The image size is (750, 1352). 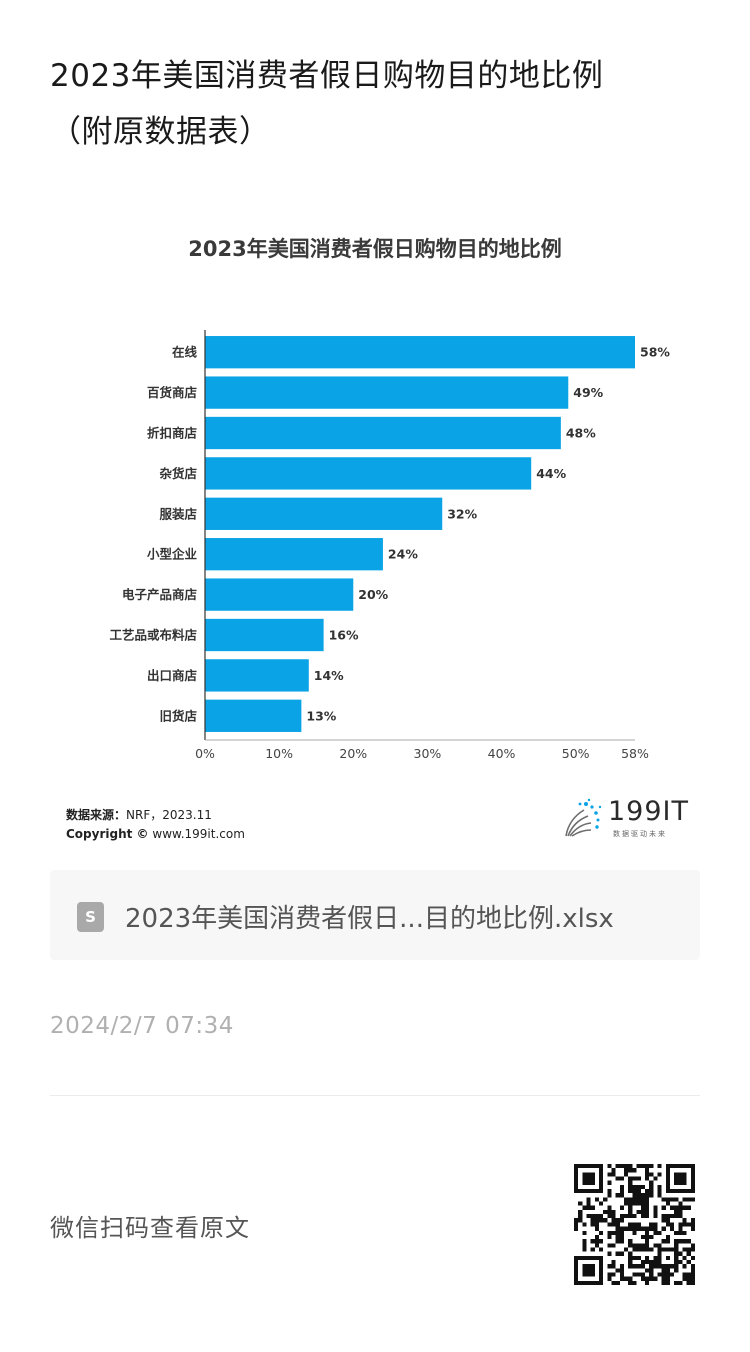 I want to click on category-label: 工艺品或布料店, so click(x=153, y=635).